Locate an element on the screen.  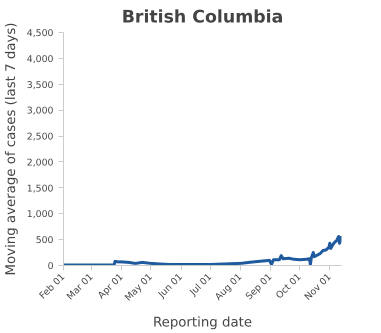
x-tick-label: Oct 01 is located at coordinates (289, 287).